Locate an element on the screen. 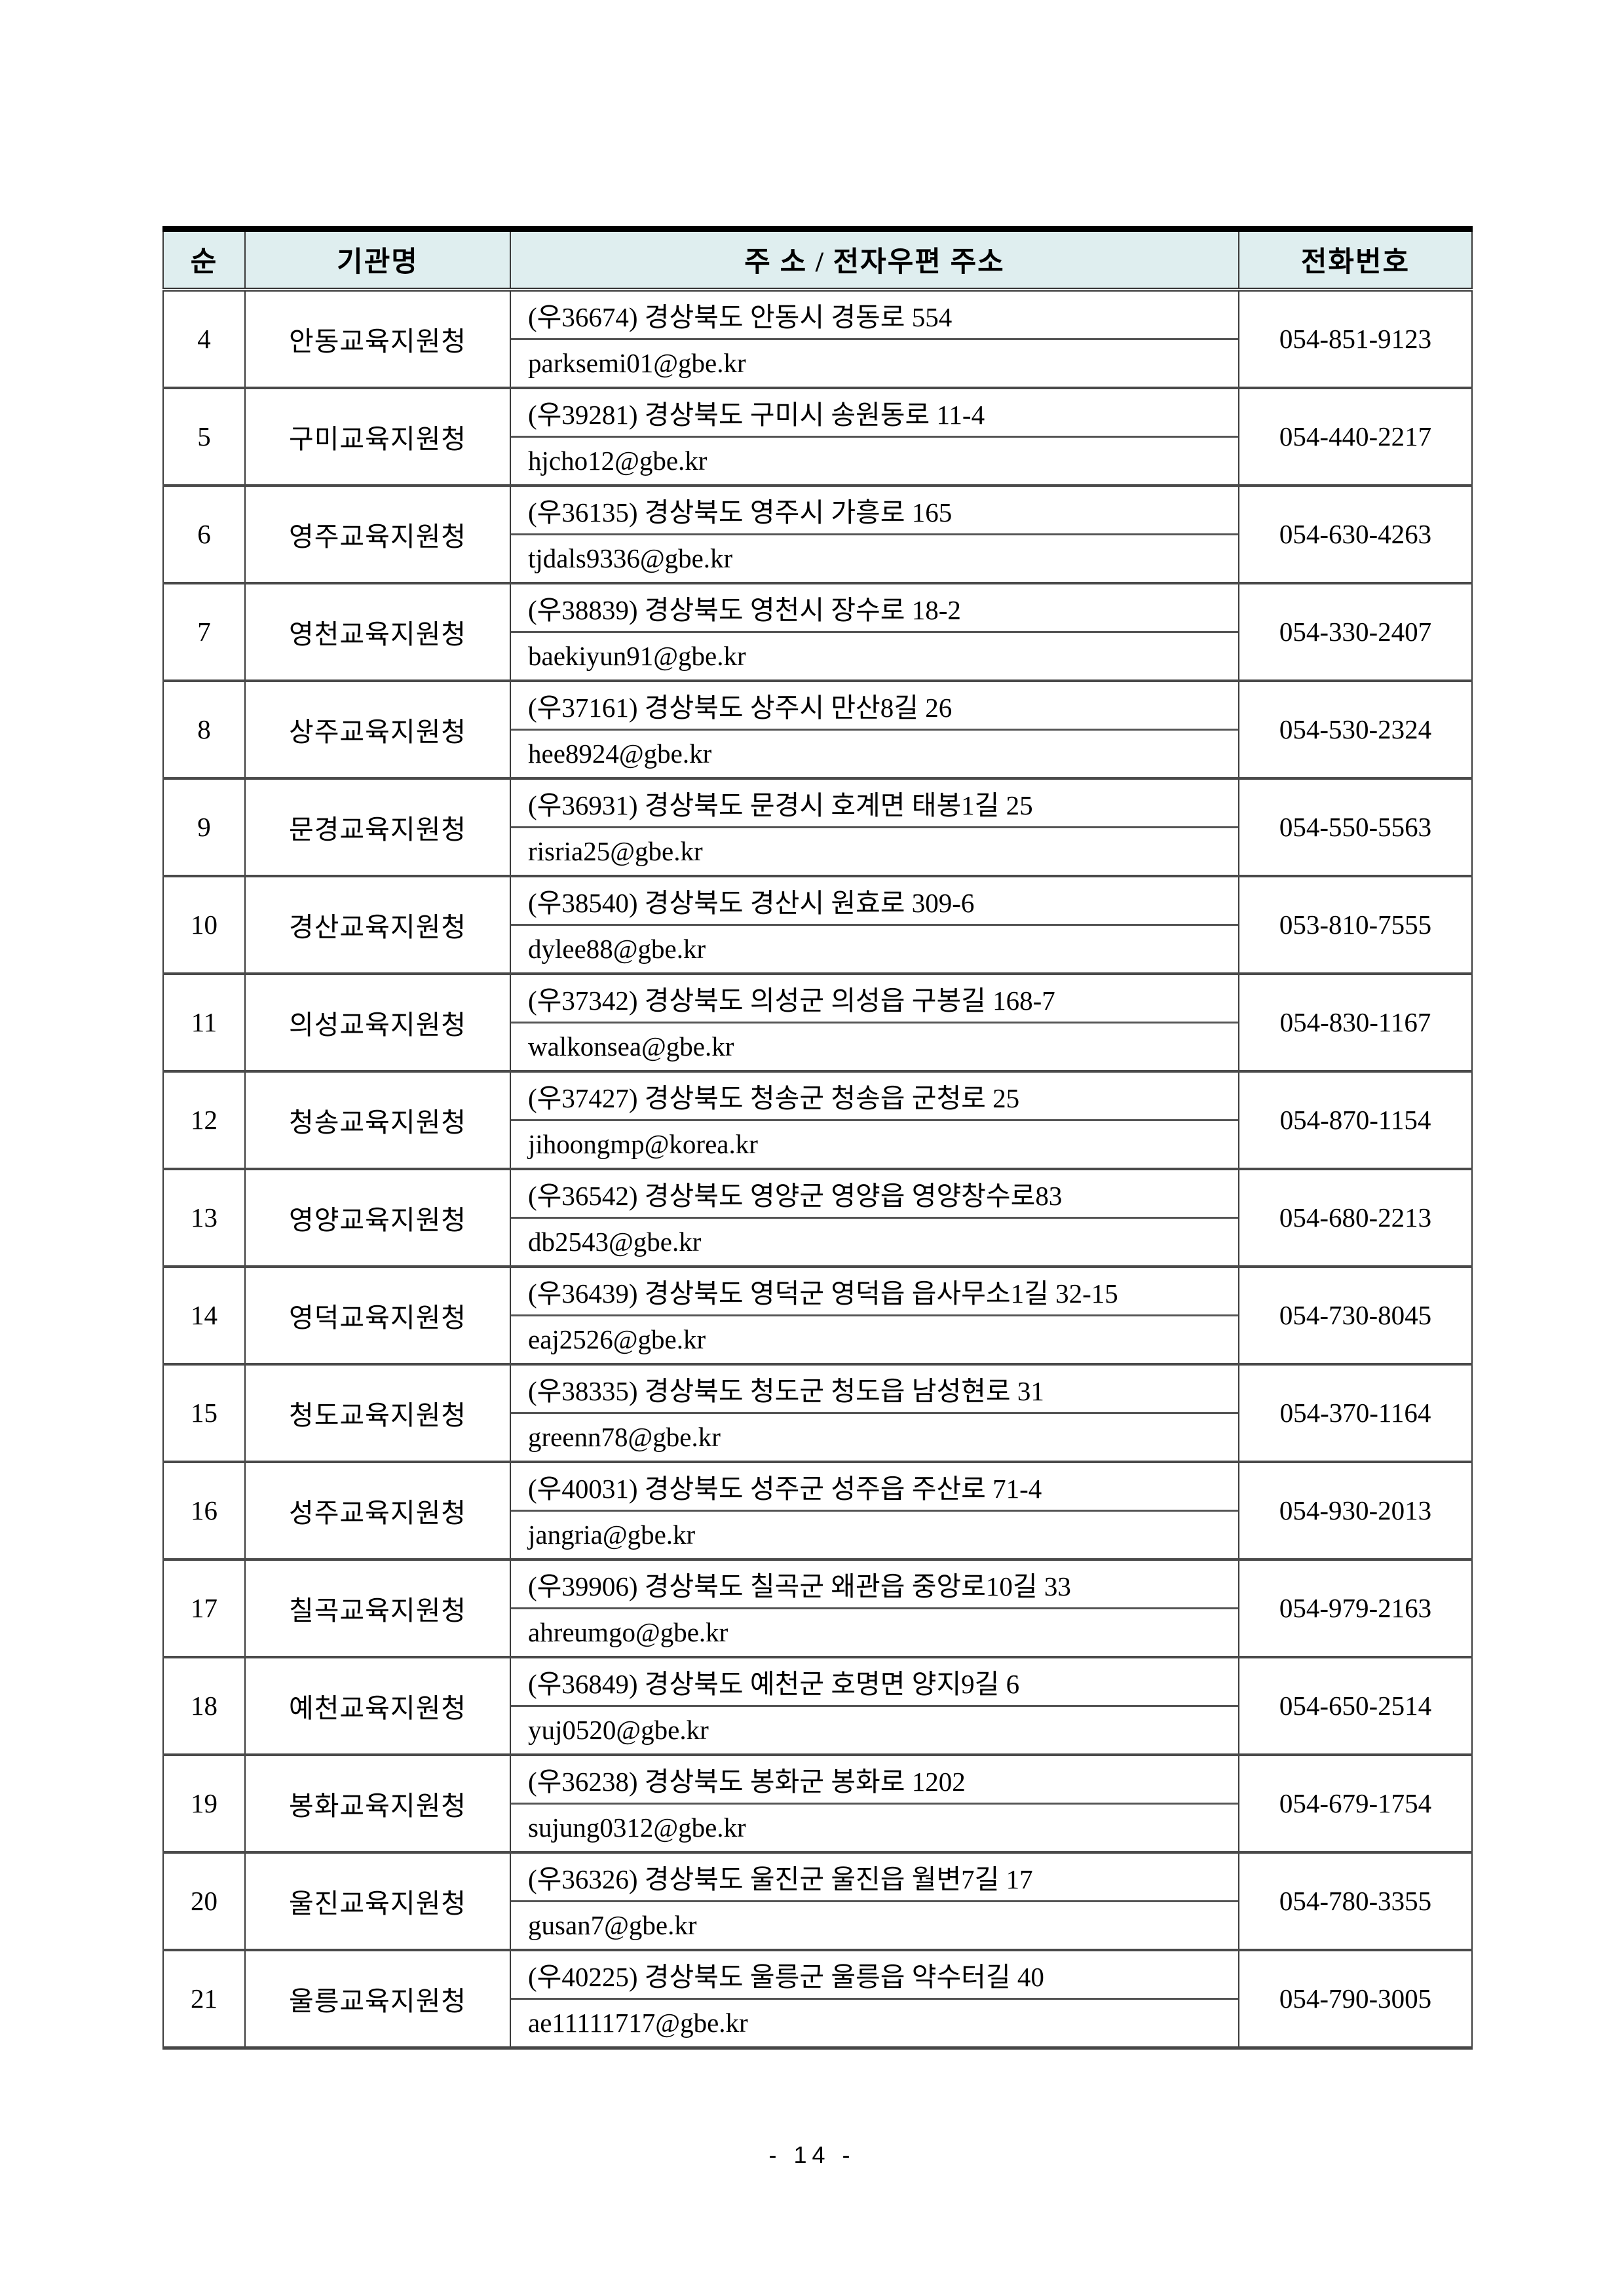 The height and width of the screenshot is (2296, 1624). phone-number: 054-830-1167 is located at coordinates (1355, 1022).